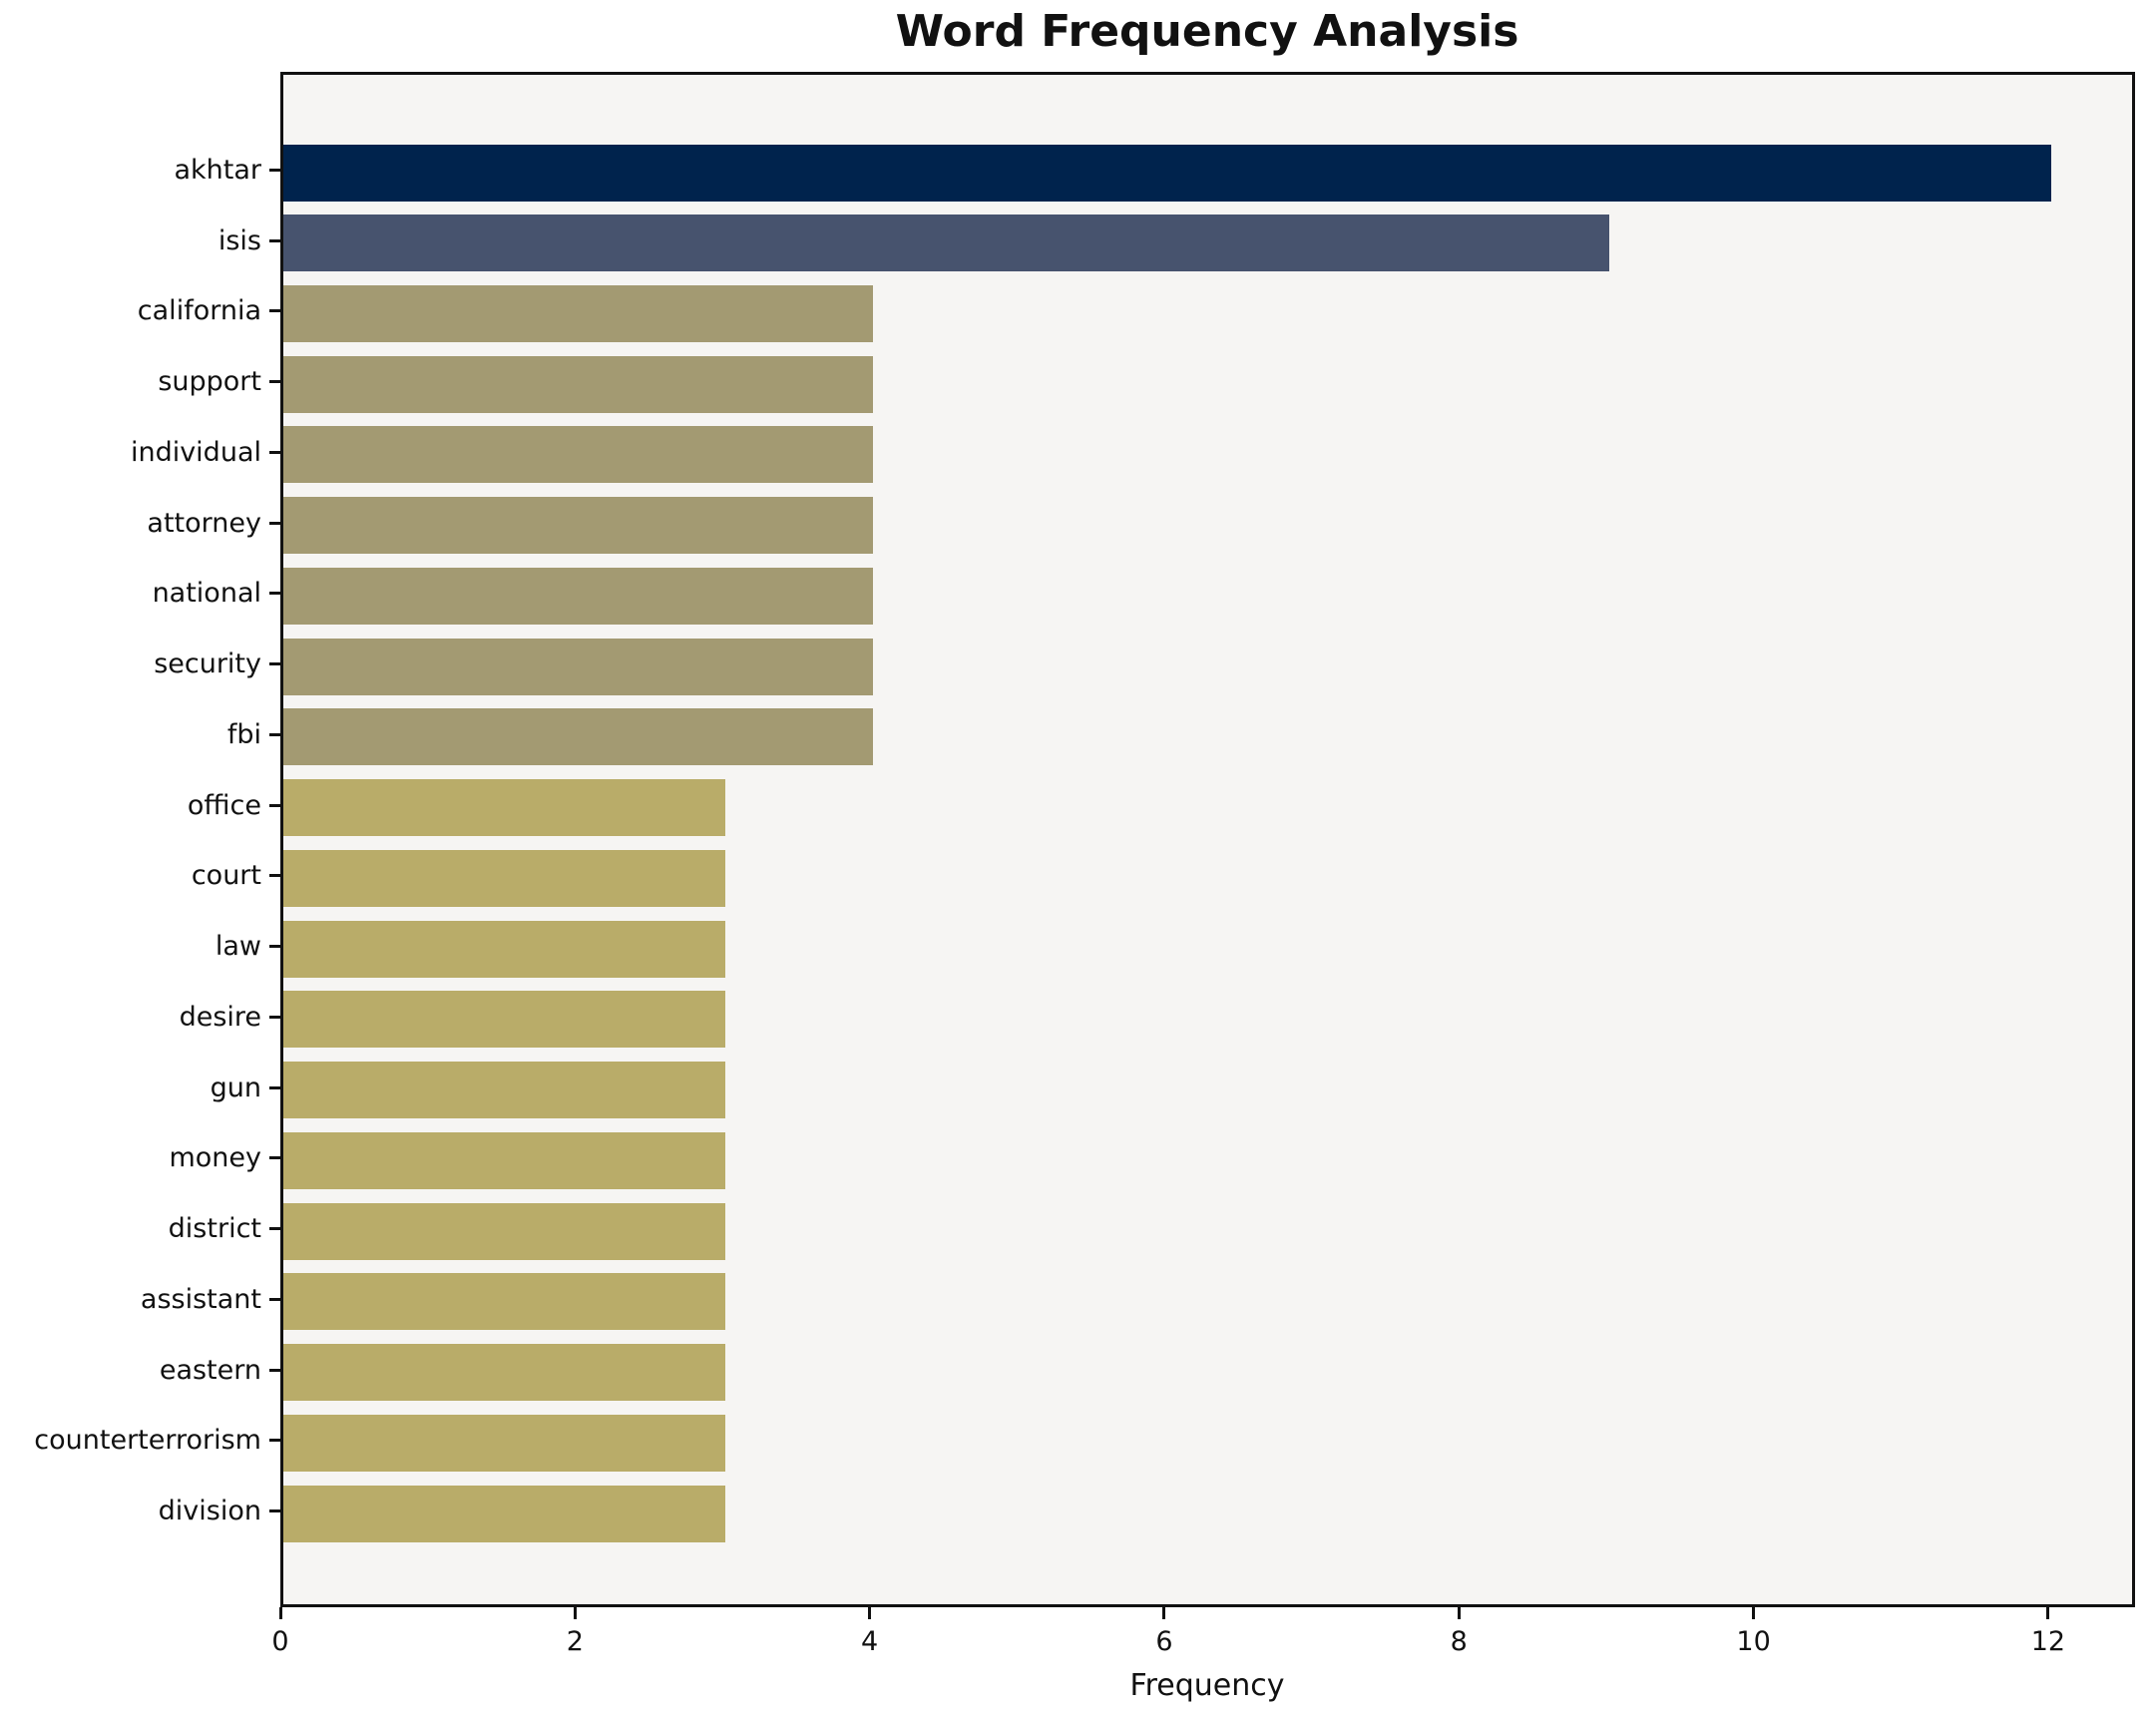 The width and height of the screenshot is (2156, 1718). Describe the element at coordinates (2048, 1641) in the screenshot. I see `x-tick-label-12: 12` at that location.